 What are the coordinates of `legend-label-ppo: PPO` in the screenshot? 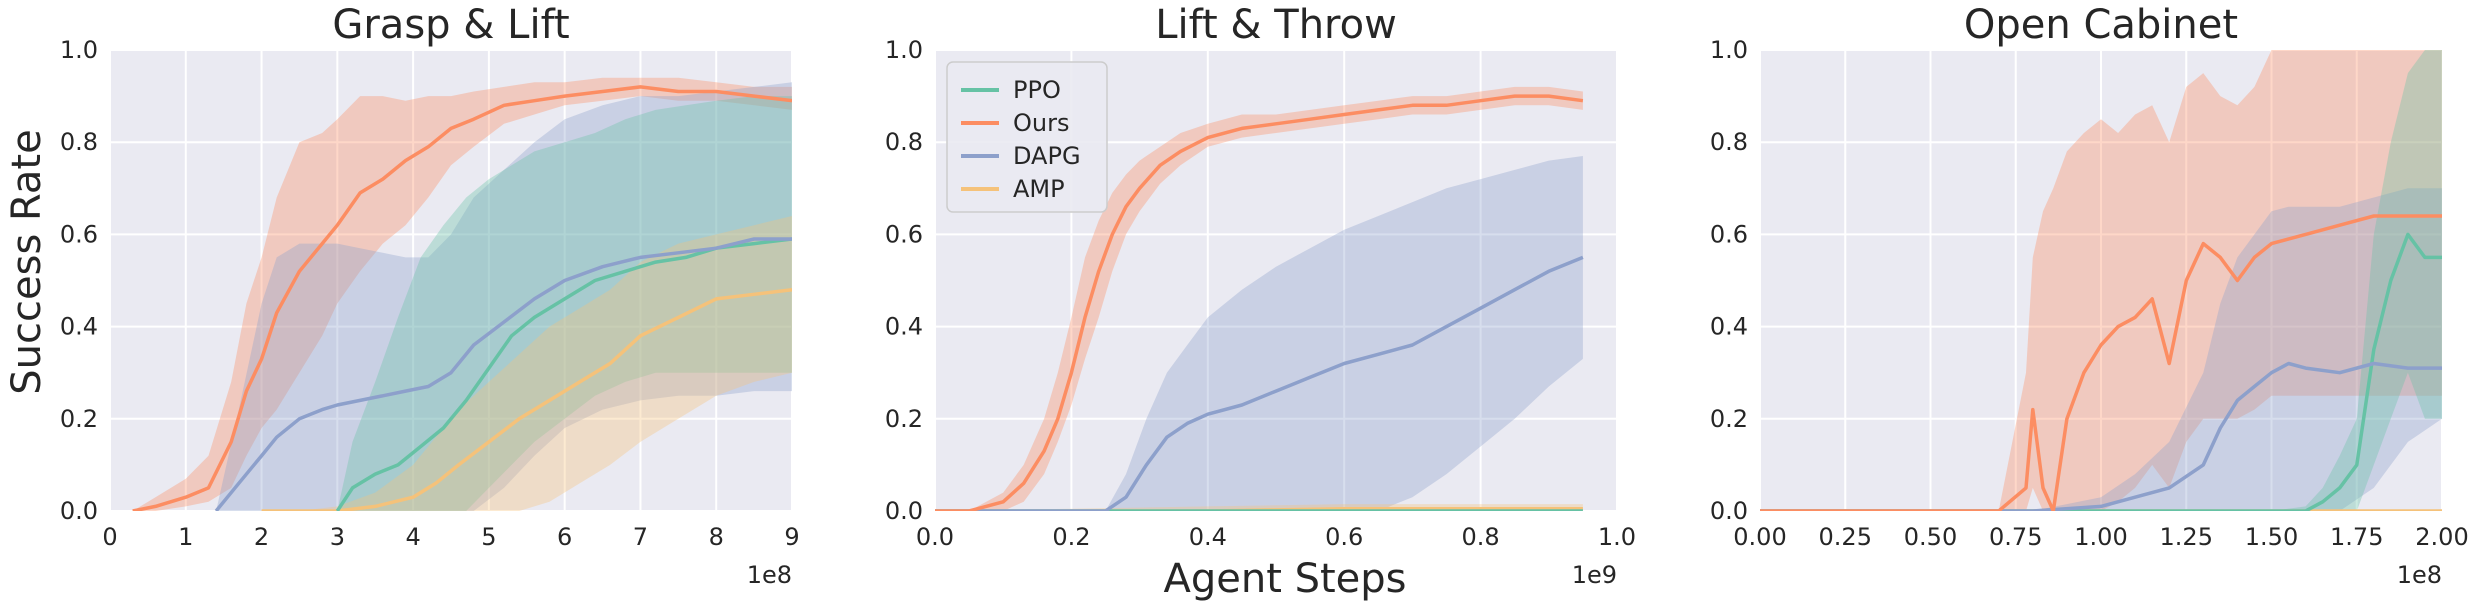 It's located at (1037, 90).